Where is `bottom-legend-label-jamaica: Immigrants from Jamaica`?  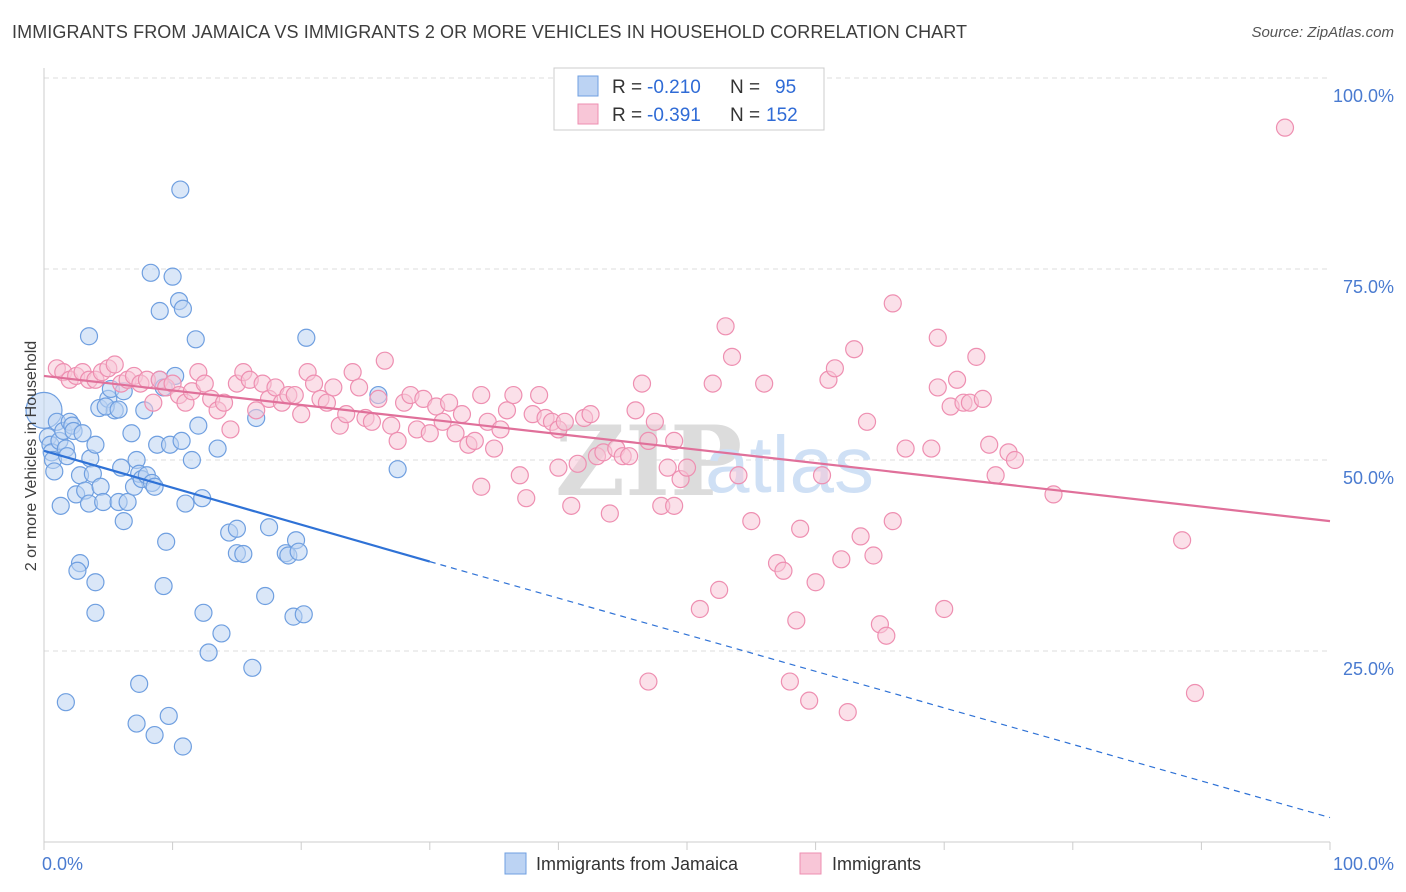 bottom-legend-label-jamaica: Immigrants from Jamaica is located at coordinates (637, 864).